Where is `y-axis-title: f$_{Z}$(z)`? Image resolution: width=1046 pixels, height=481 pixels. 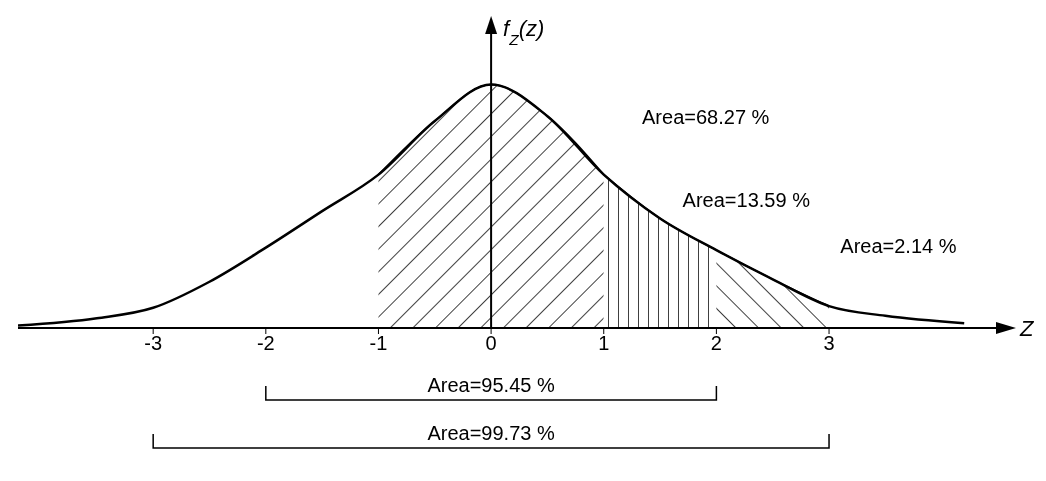 y-axis-title: f$_{Z}$(z) is located at coordinates (524, 32).